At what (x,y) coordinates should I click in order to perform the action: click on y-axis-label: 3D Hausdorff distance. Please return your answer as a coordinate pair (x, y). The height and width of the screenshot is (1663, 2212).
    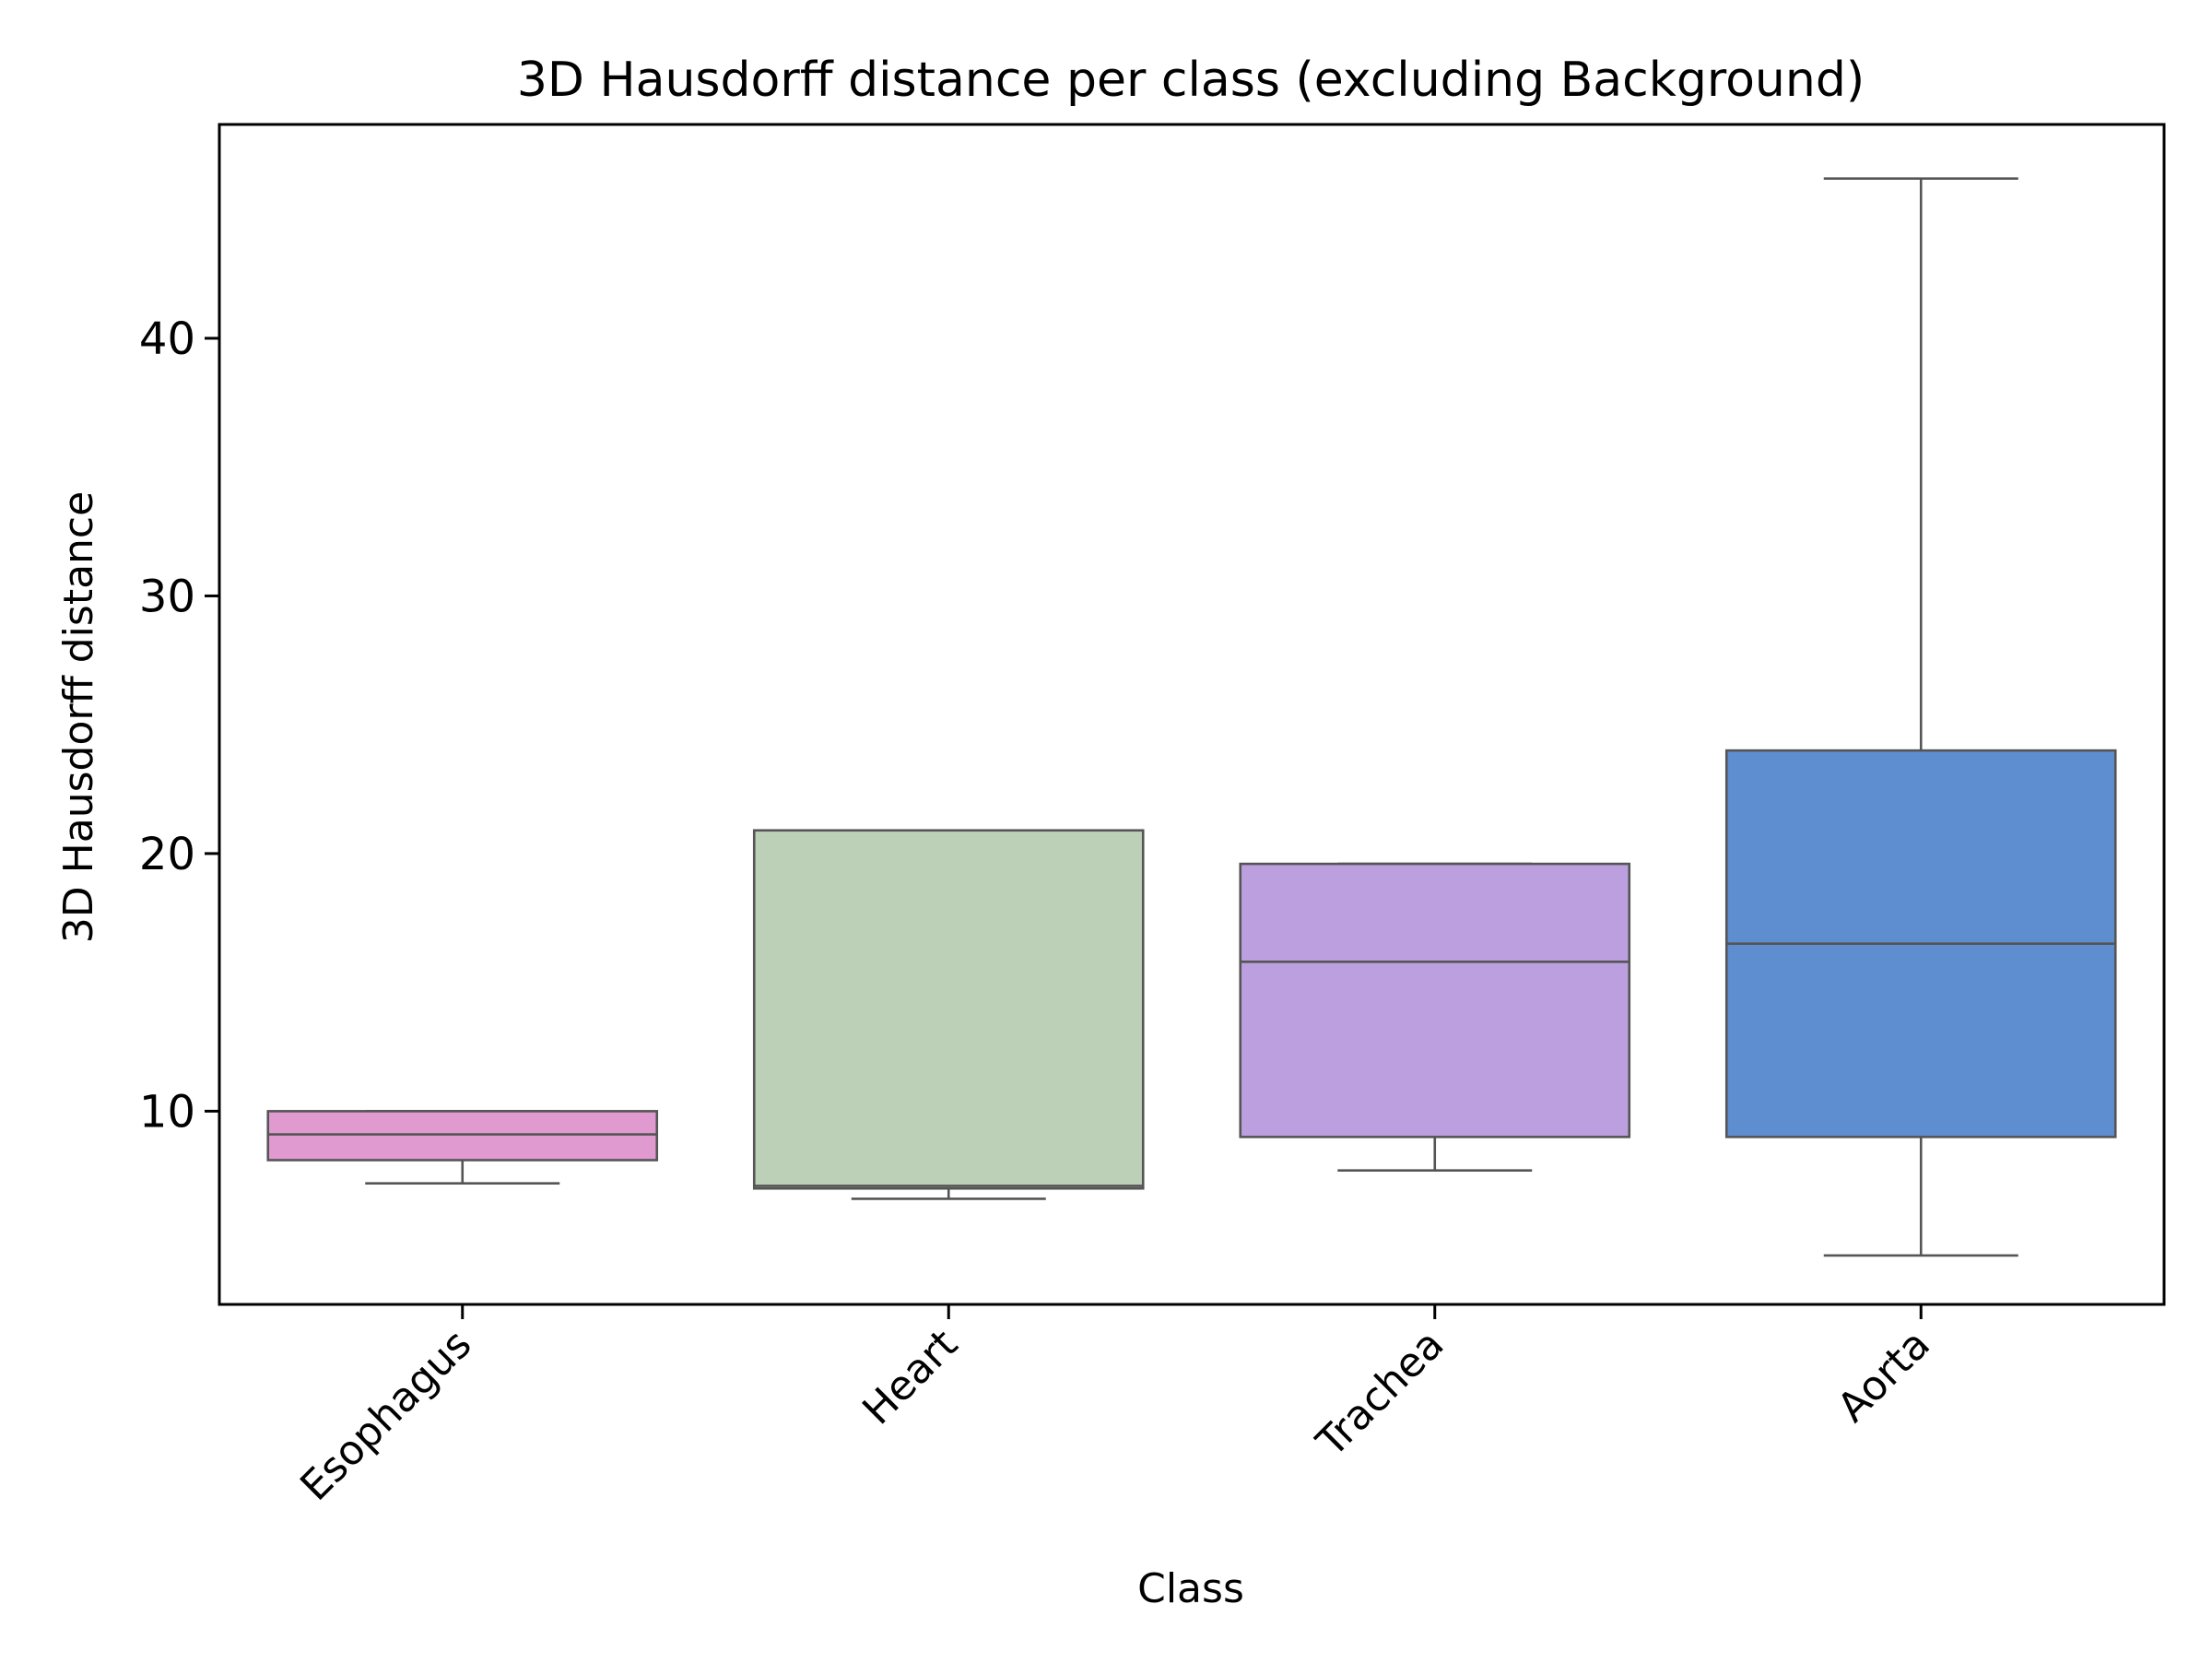
    Looking at the image, I should click on (78, 717).